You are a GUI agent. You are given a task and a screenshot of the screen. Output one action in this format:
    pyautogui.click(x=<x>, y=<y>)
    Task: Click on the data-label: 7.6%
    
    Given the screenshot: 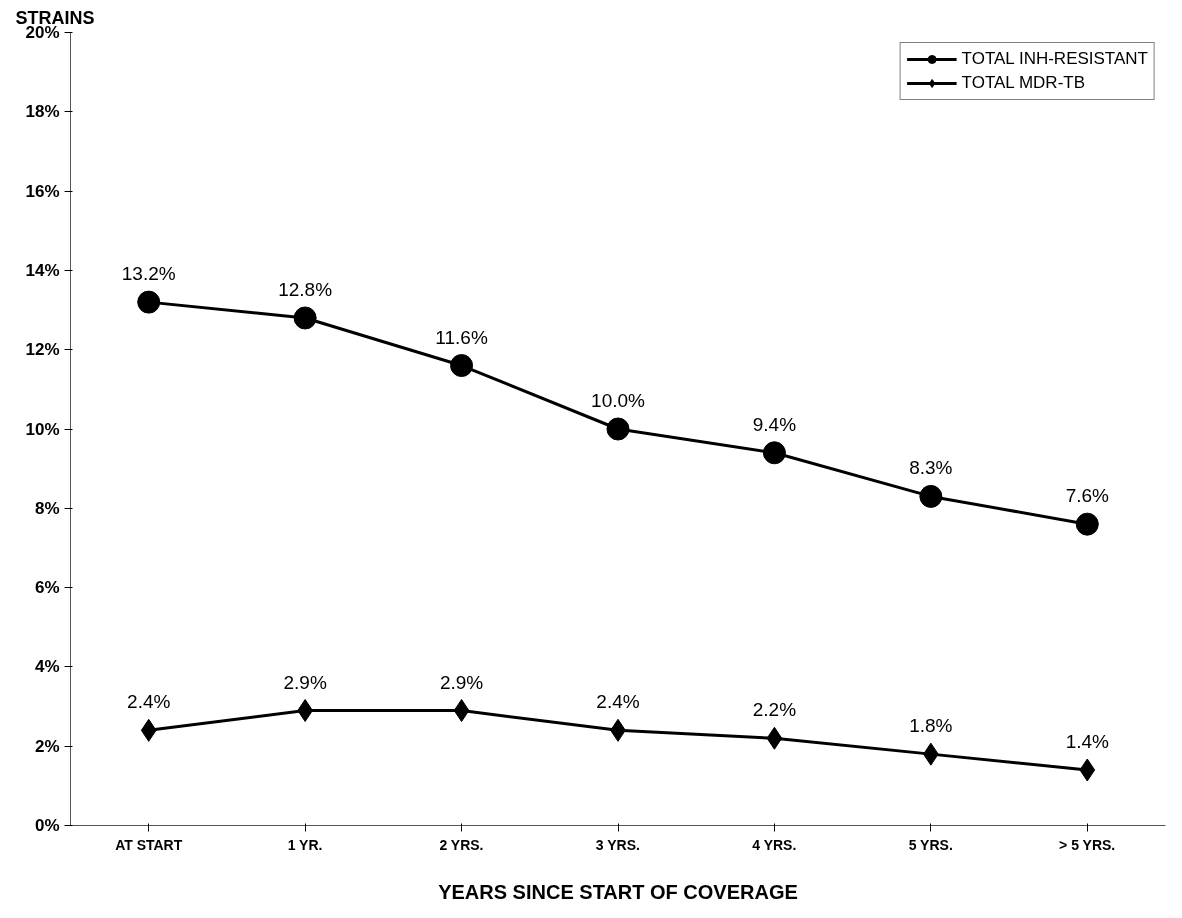 What is the action you would take?
    pyautogui.click(x=1087, y=496)
    